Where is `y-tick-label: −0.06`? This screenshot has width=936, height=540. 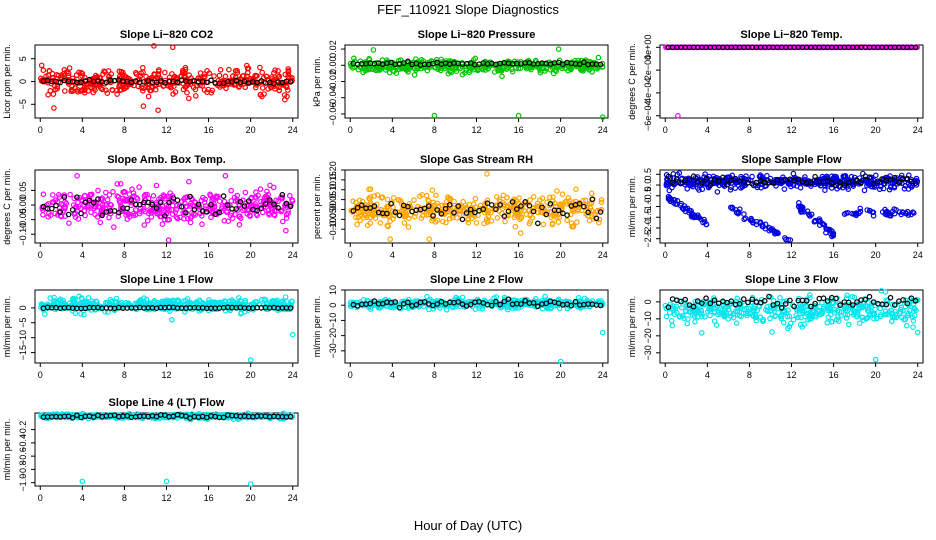
y-tick-label: −0.06 is located at coordinates (333, 114).